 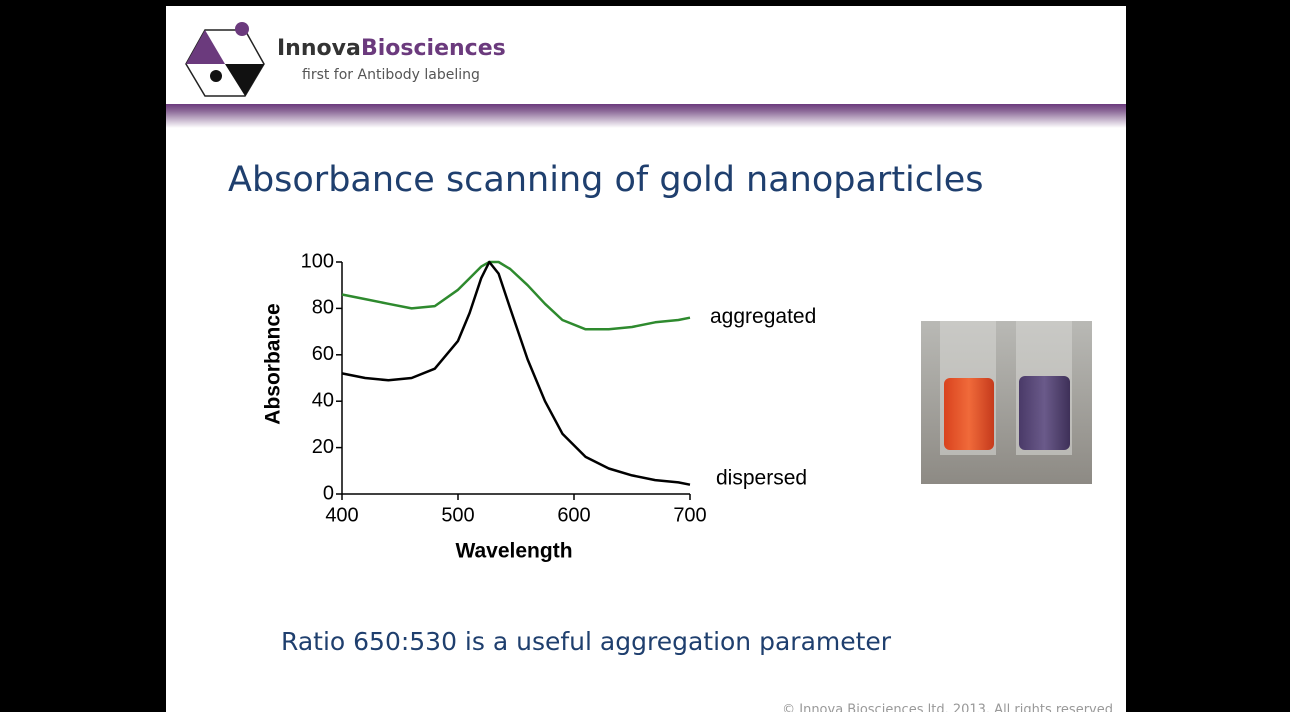 I want to click on brand-accent: Biosciences, so click(x=433, y=48).